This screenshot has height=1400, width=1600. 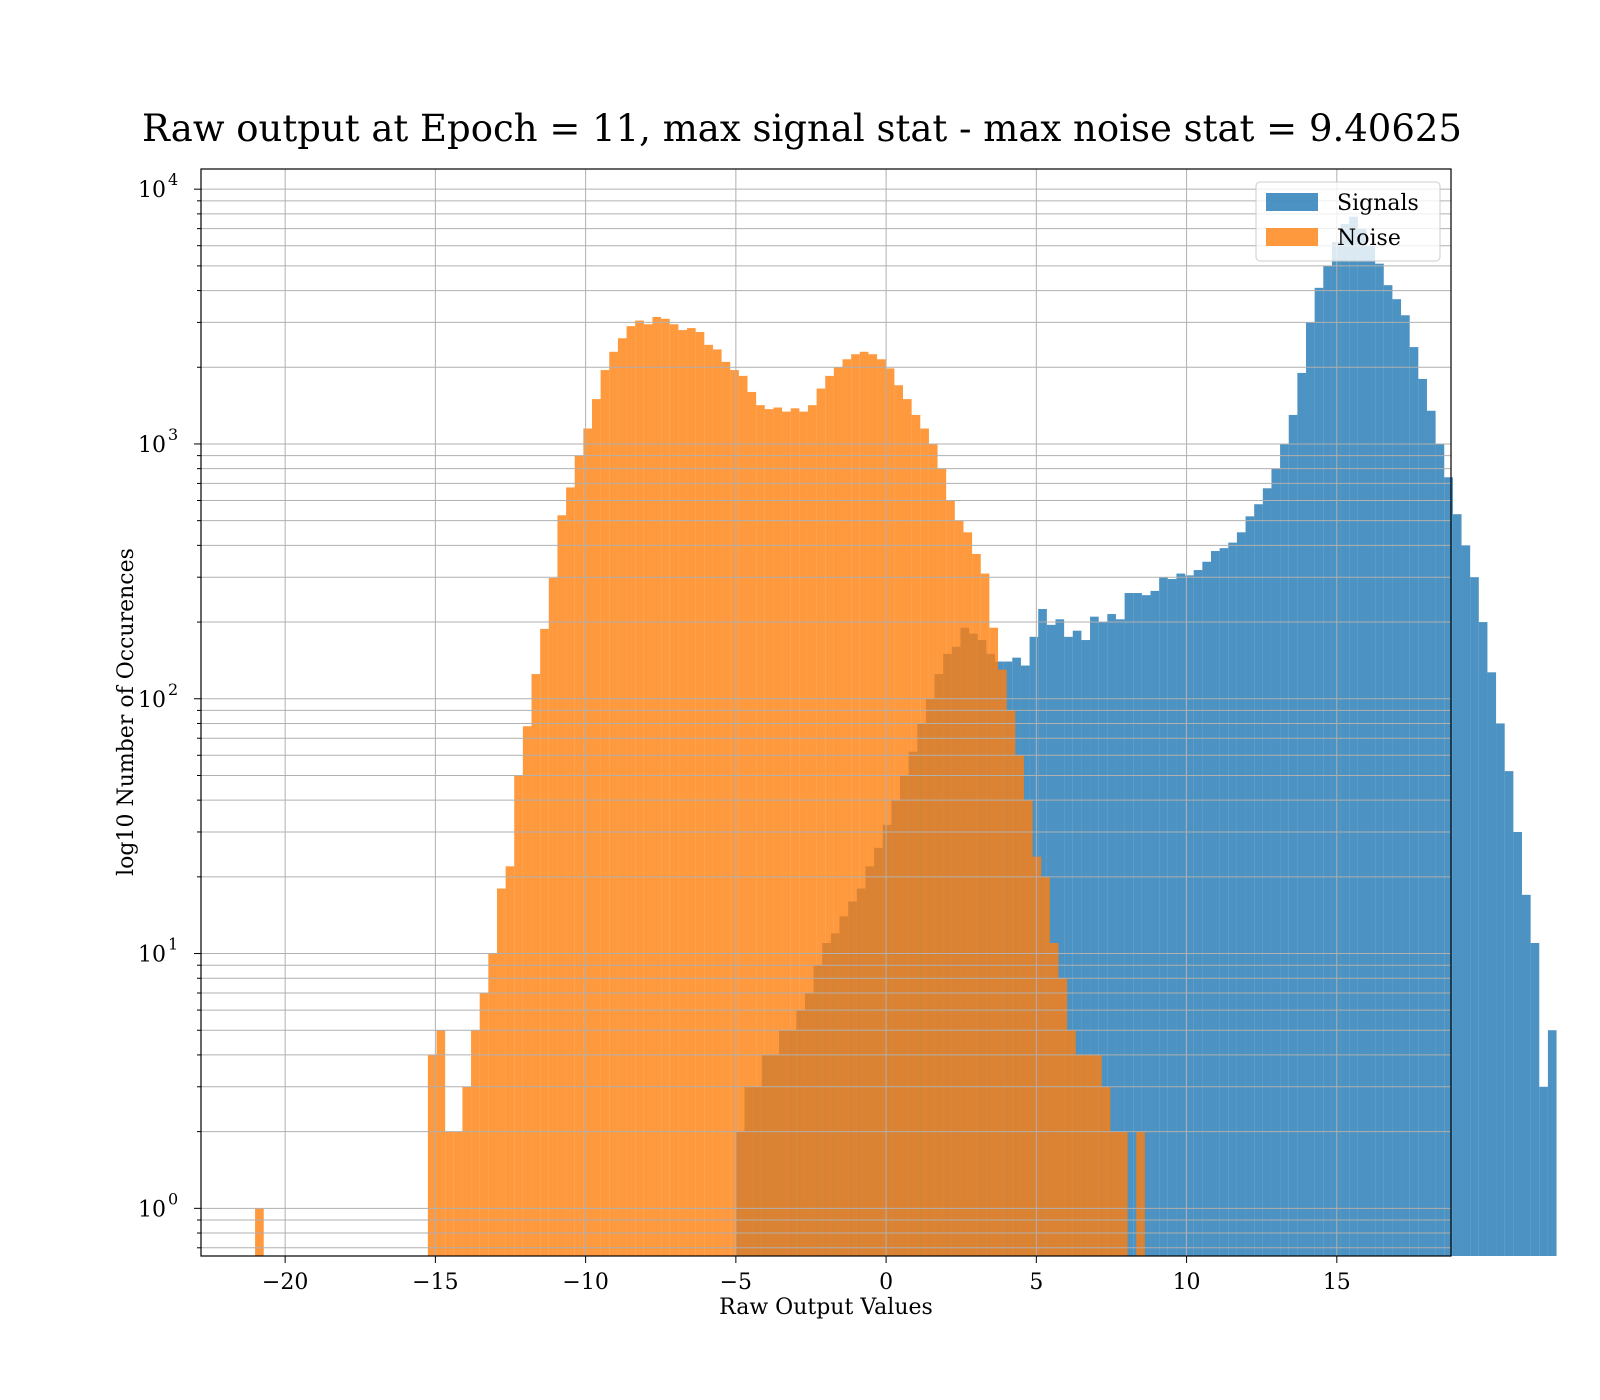 What do you see at coordinates (826, 1307) in the screenshot?
I see `x-axis-label: Raw Output Values` at bounding box center [826, 1307].